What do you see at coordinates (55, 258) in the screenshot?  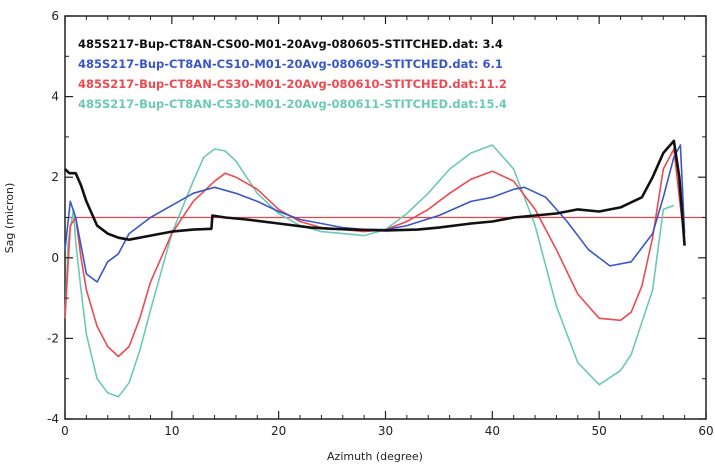 I see `y-tick-label: 0` at bounding box center [55, 258].